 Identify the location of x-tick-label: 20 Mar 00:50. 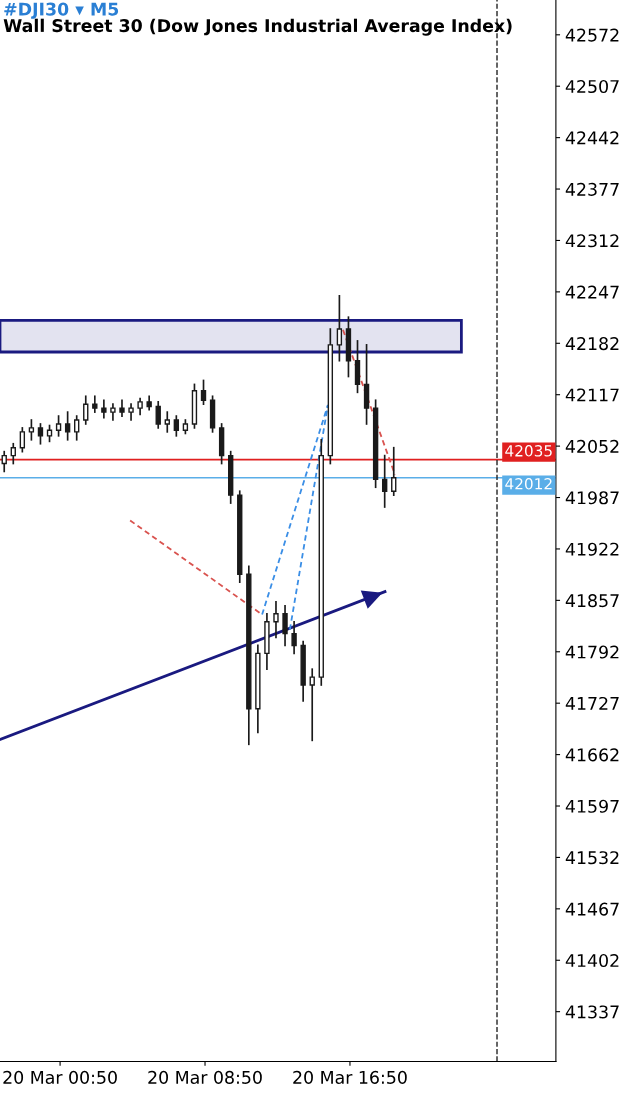
(60, 1077).